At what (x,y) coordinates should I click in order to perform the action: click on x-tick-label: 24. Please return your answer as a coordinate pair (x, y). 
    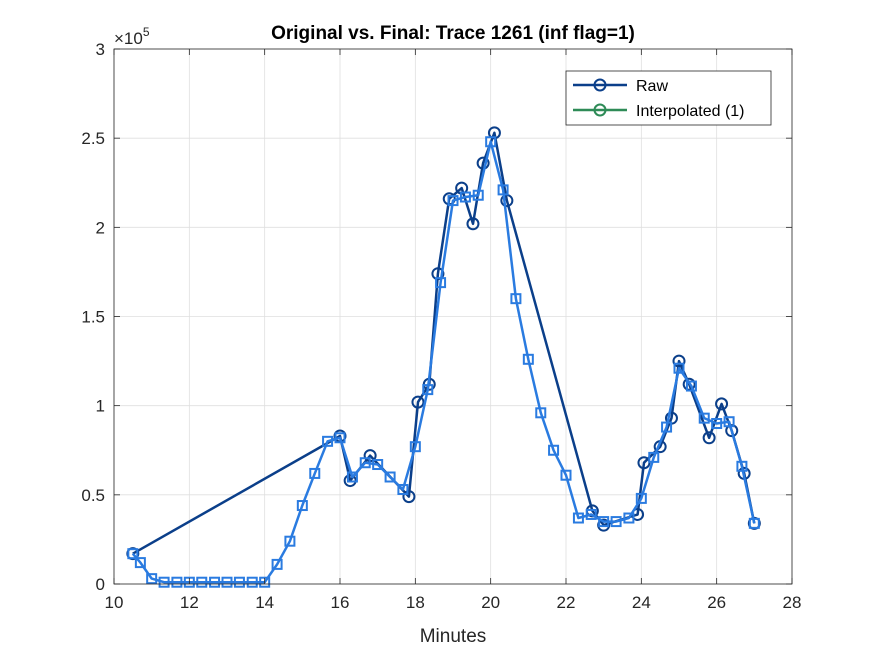
    Looking at the image, I should click on (641, 602).